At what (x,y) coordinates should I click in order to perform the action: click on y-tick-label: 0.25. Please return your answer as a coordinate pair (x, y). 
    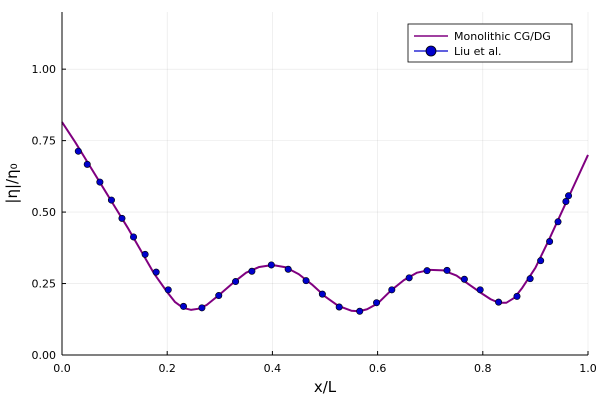
    Looking at the image, I should click on (44, 284).